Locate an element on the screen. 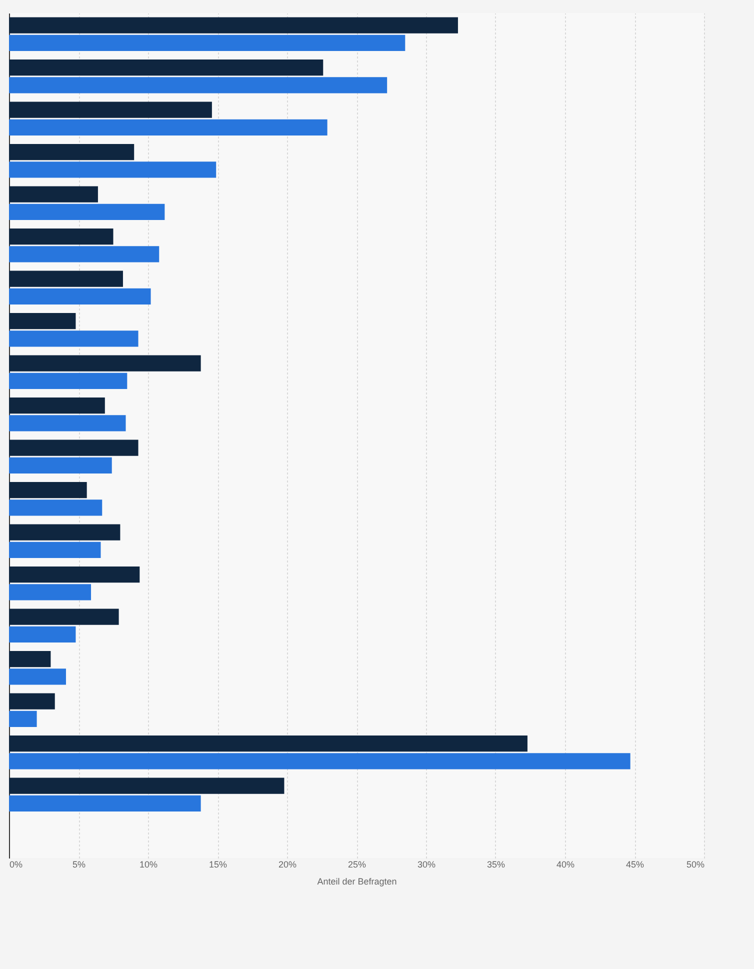  x-tick-label: 0% is located at coordinates (16, 865).